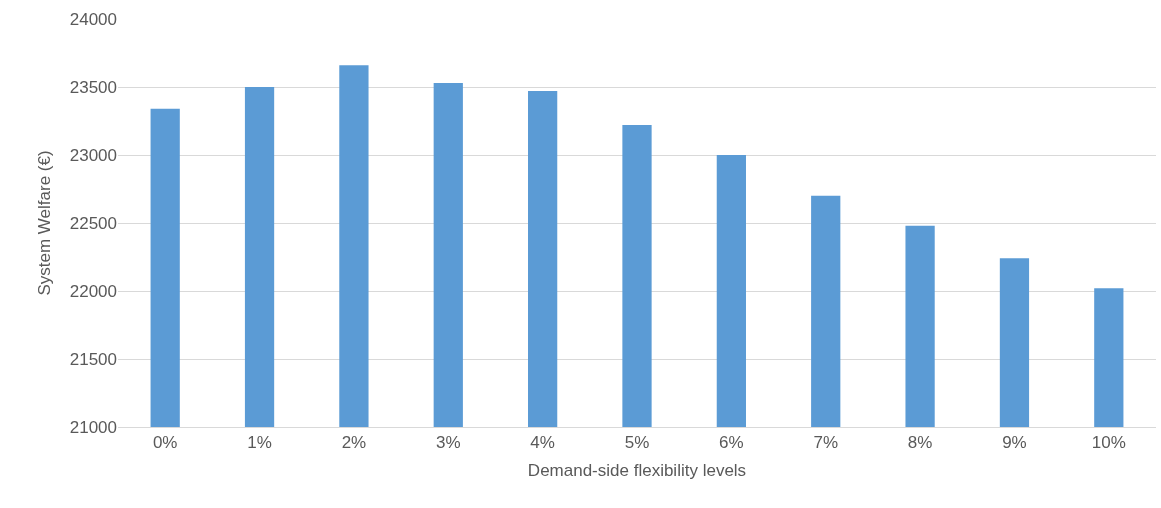 The image size is (1161, 508). What do you see at coordinates (637, 443) in the screenshot?
I see `x-tick-label: 5%` at bounding box center [637, 443].